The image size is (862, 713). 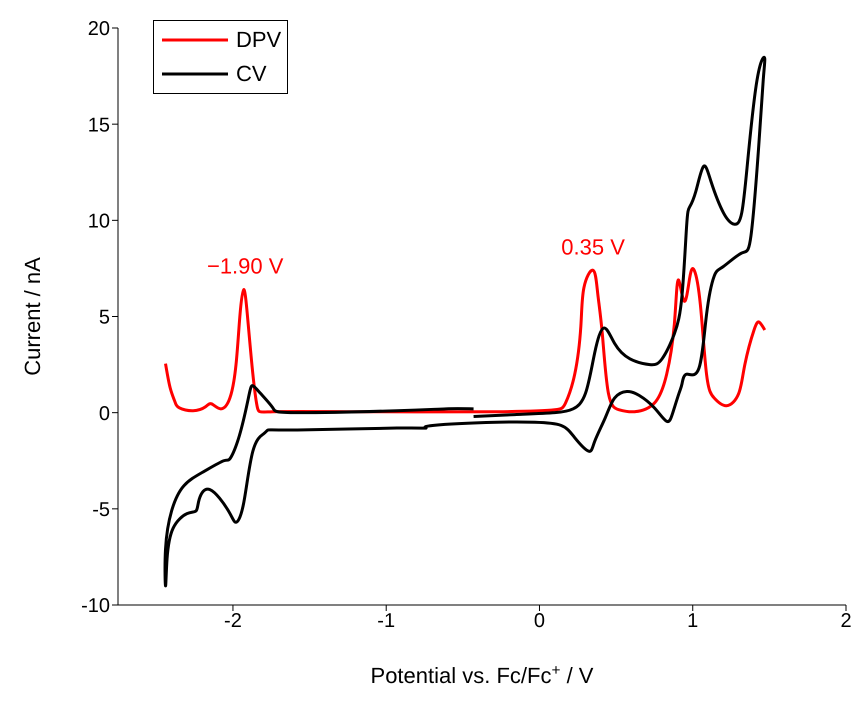 I want to click on annotation: 0.35 V, so click(x=593, y=247).